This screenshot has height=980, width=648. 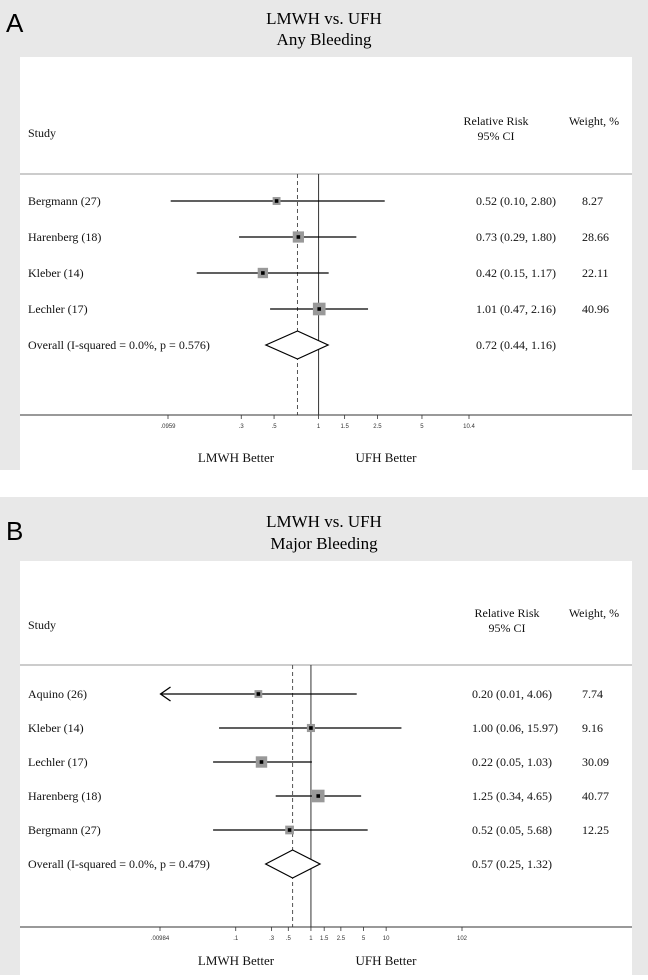 I want to click on x-tick-label: .0959, so click(x=168, y=427).